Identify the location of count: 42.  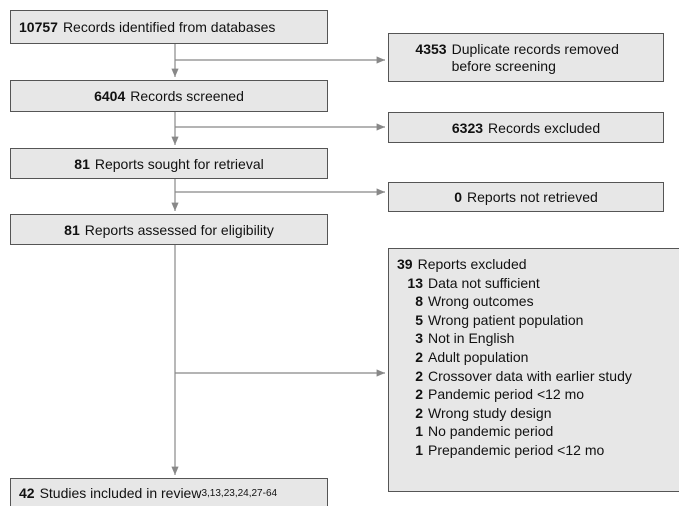
(27, 493).